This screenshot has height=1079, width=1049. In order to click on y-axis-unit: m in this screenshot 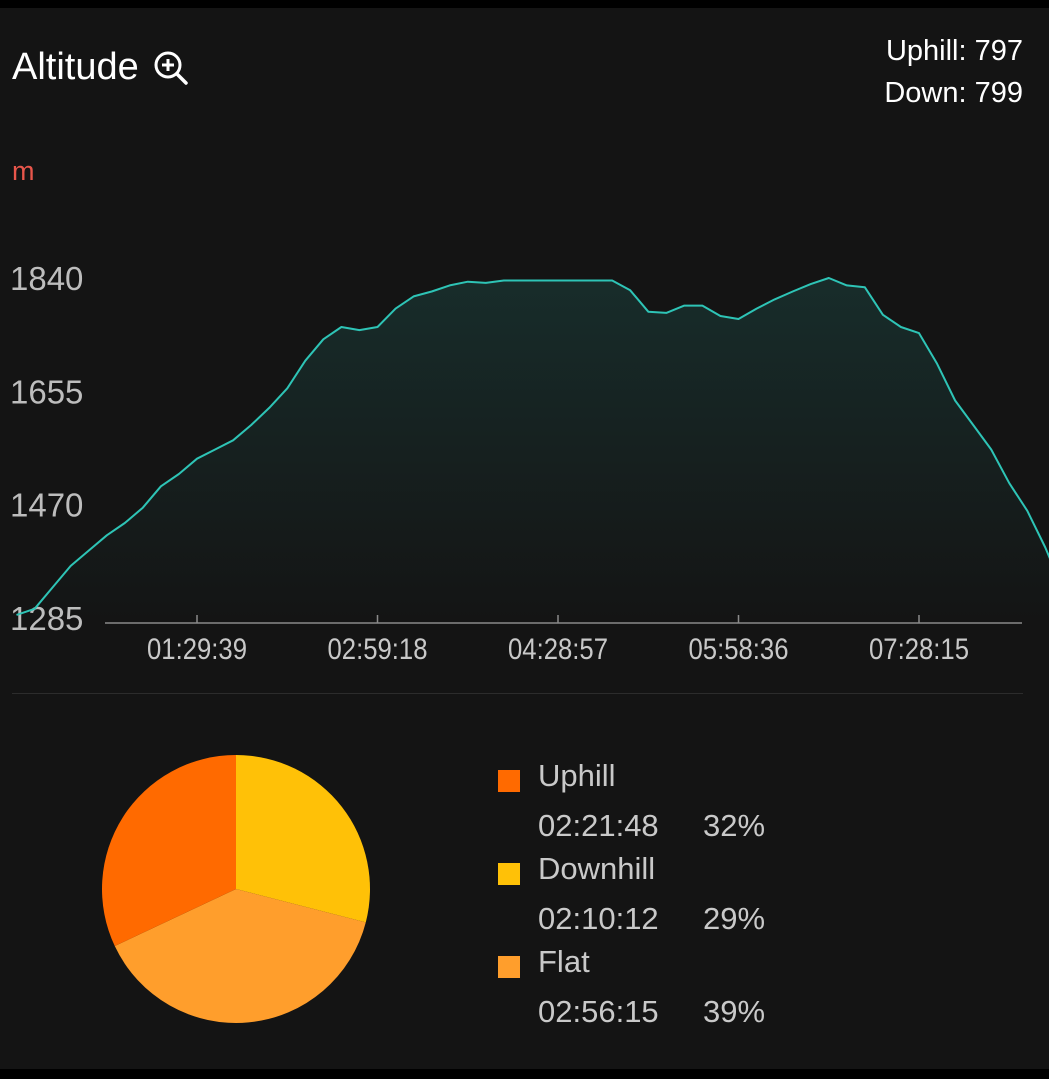, I will do `click(23, 171)`.